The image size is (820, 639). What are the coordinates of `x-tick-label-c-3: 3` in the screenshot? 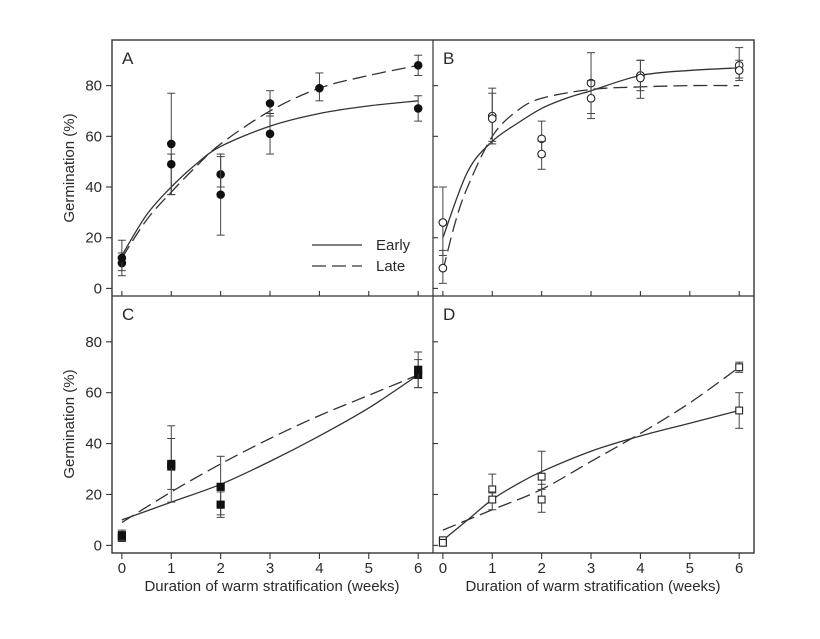 It's located at (270, 568).